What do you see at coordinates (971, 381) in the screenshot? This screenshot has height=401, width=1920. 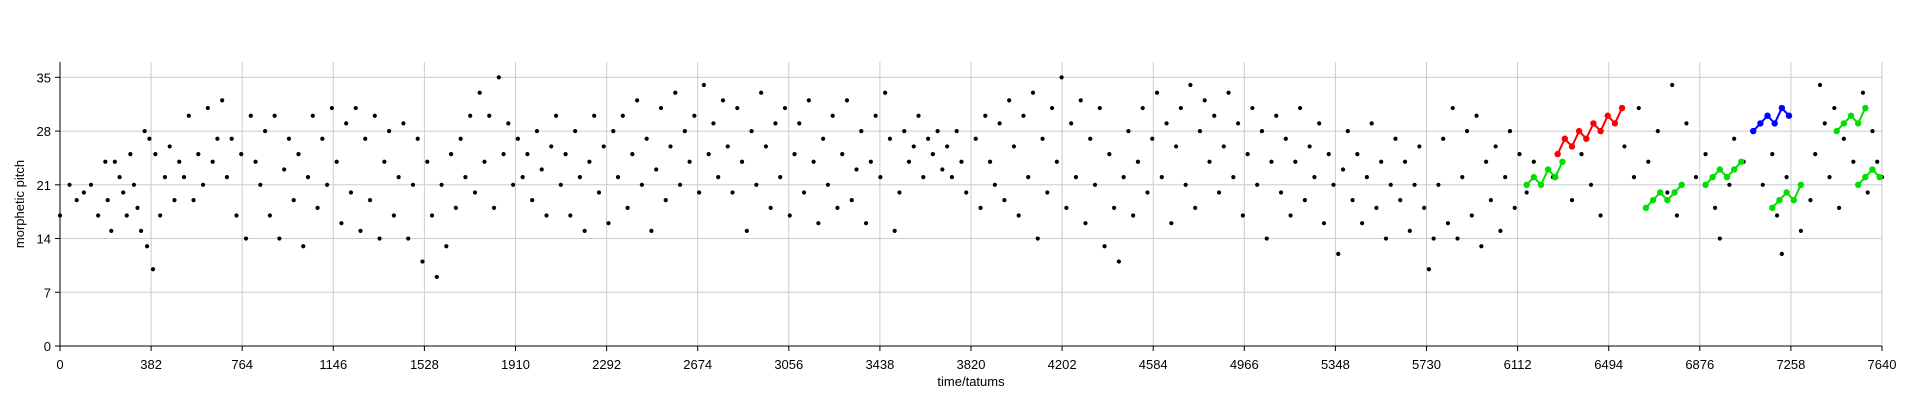 I see `x-axis-title: time/tatums` at bounding box center [971, 381].